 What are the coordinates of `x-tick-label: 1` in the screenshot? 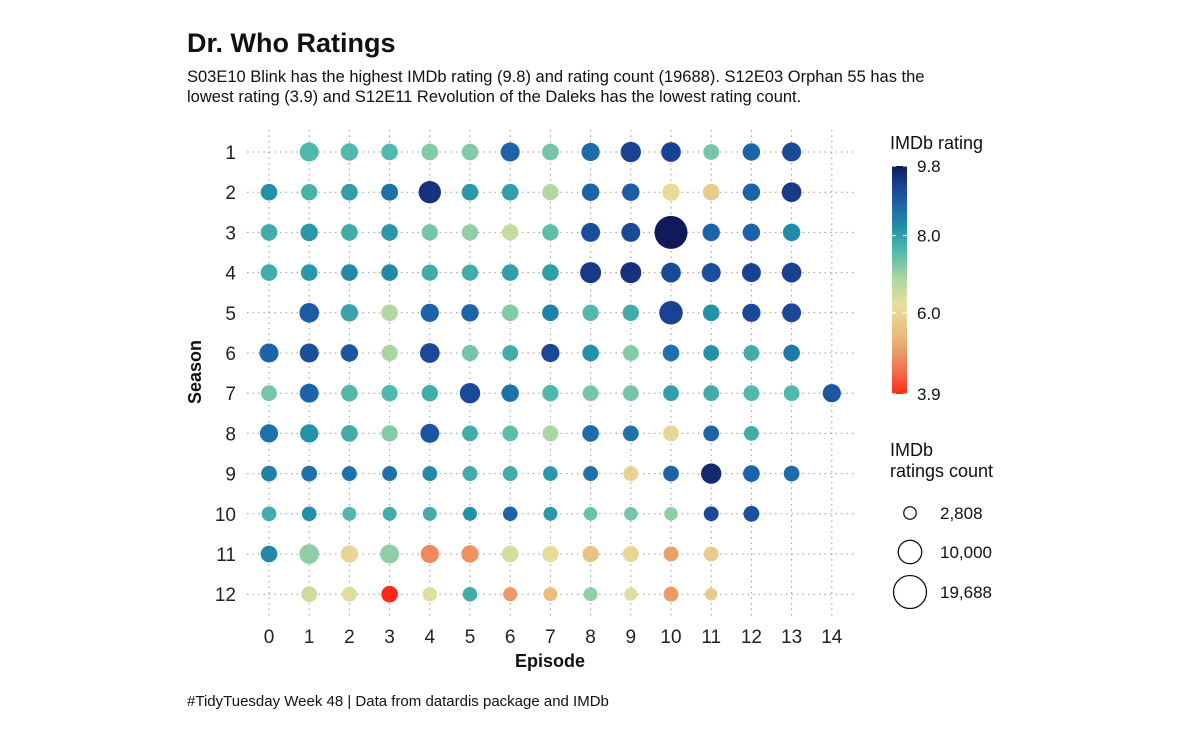 It's located at (309, 637).